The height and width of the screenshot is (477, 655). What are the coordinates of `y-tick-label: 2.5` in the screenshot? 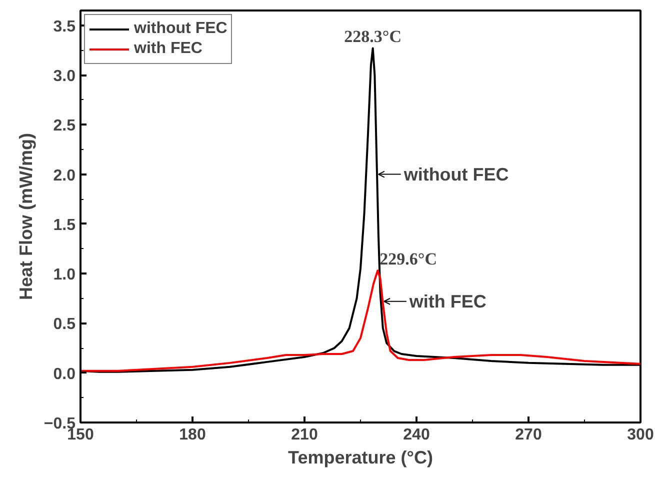 It's located at (64, 126).